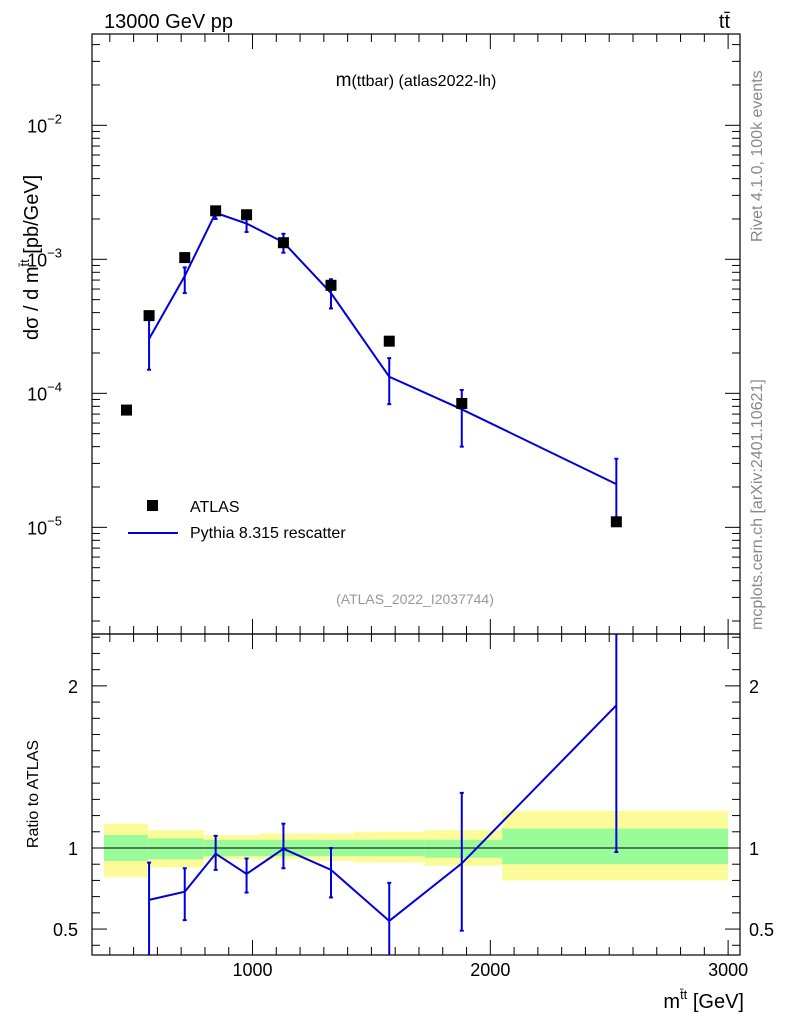  What do you see at coordinates (168, 22) in the screenshot?
I see `beam-energy-label: 13000 GeV pp` at bounding box center [168, 22].